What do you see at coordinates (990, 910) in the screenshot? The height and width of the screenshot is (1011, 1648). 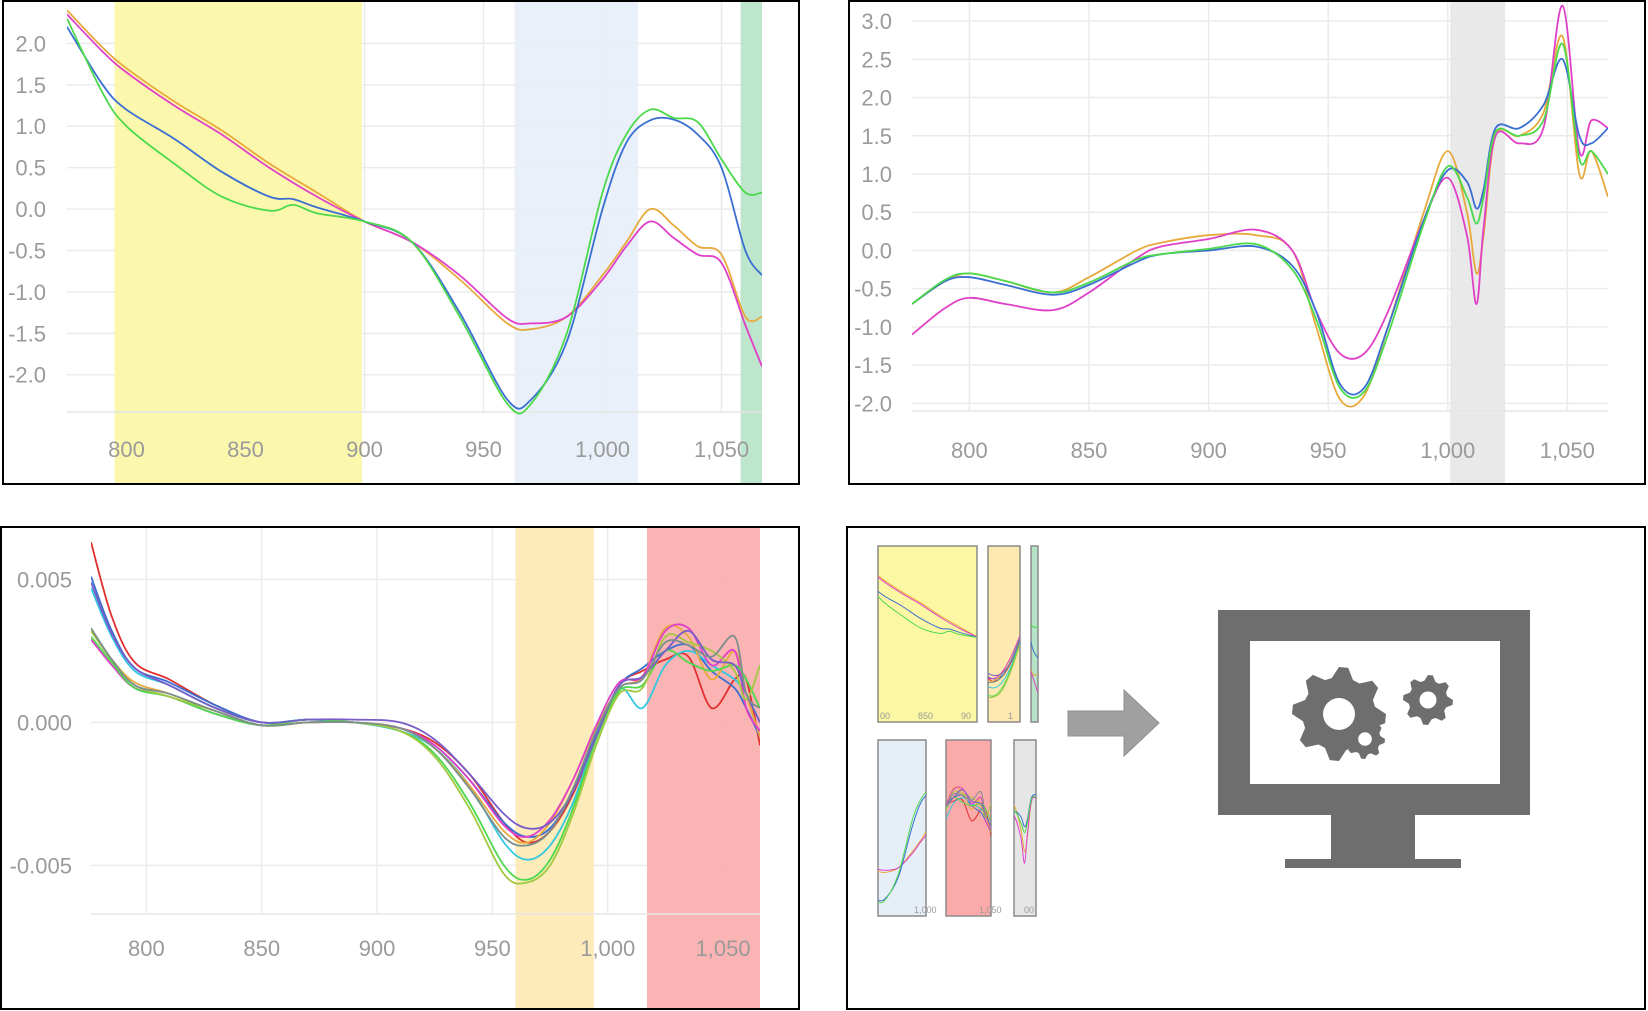 I see `thumb-tick-label: 1,050` at bounding box center [990, 910].